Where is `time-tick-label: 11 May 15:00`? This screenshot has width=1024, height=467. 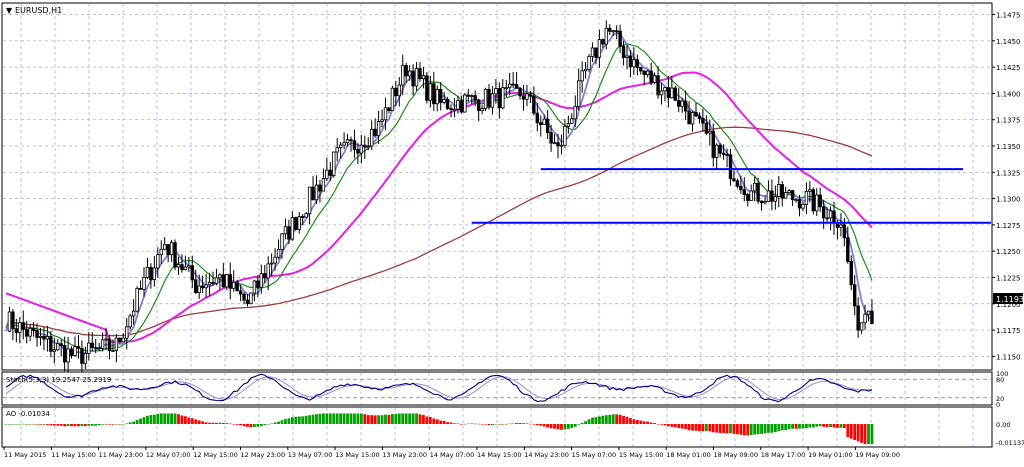 time-tick-label: 11 May 15:00 is located at coordinates (73, 455).